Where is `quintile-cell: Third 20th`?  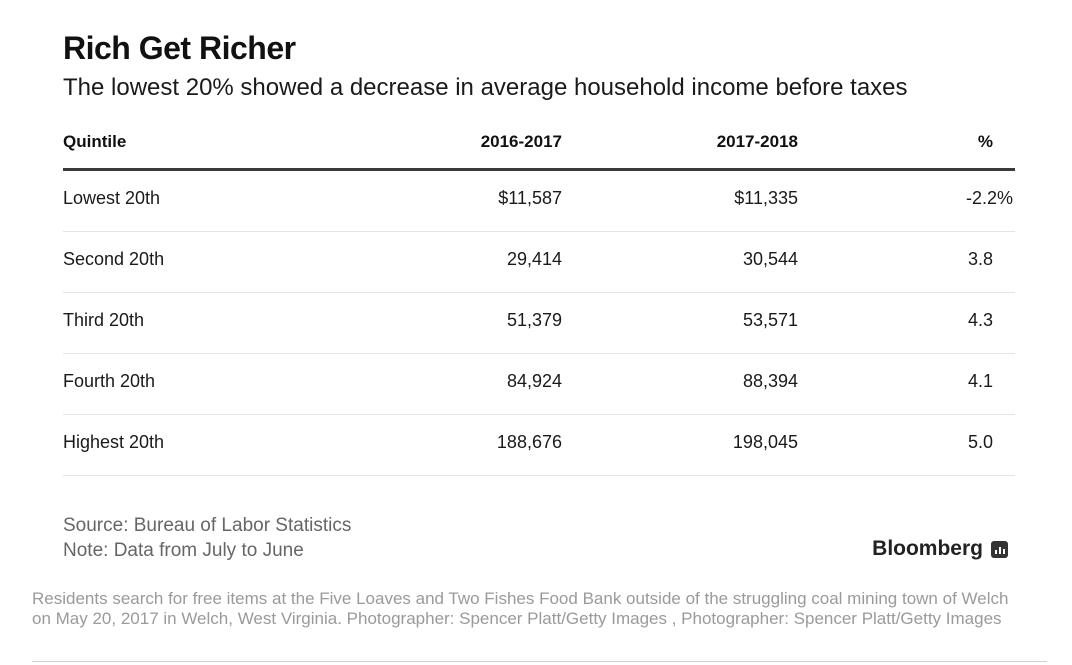 quintile-cell: Third 20th is located at coordinates (104, 320).